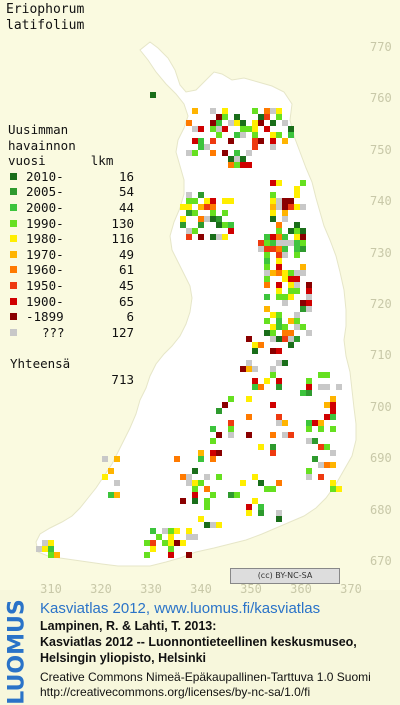 Image resolution: width=400 pixels, height=705 pixels. I want to click on legend-entry: 2000- 44, so click(71, 207).